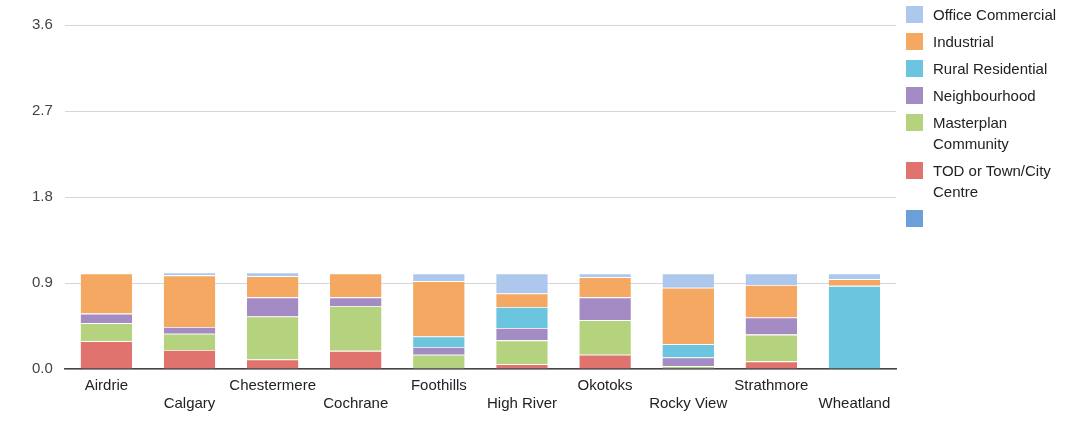 Image resolution: width=1079 pixels, height=425 pixels. What do you see at coordinates (990, 69) in the screenshot?
I see `legend-label: Rural Residential` at bounding box center [990, 69].